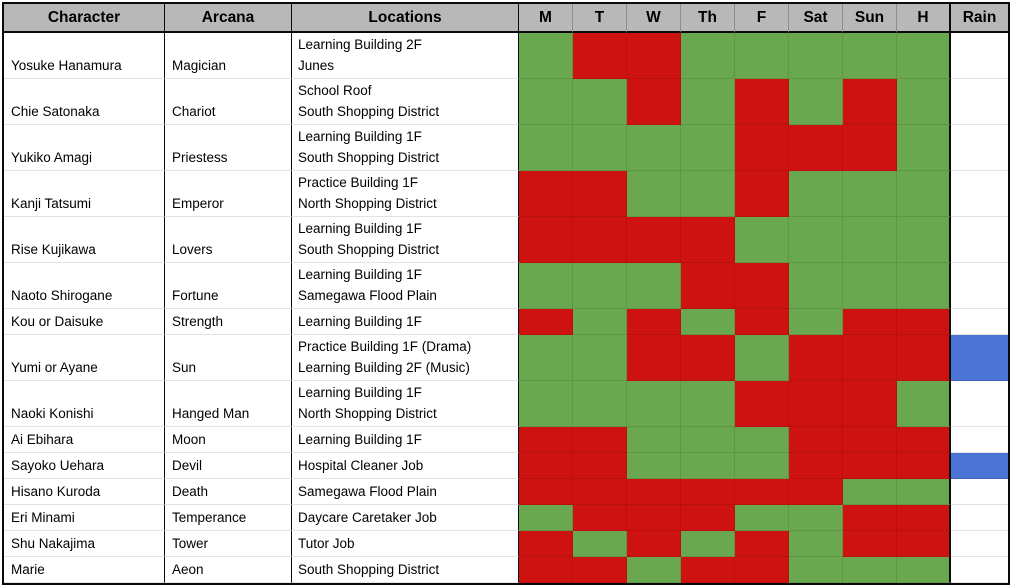  What do you see at coordinates (228, 404) in the screenshot?
I see `arcana-cell: Hanged Man` at bounding box center [228, 404].